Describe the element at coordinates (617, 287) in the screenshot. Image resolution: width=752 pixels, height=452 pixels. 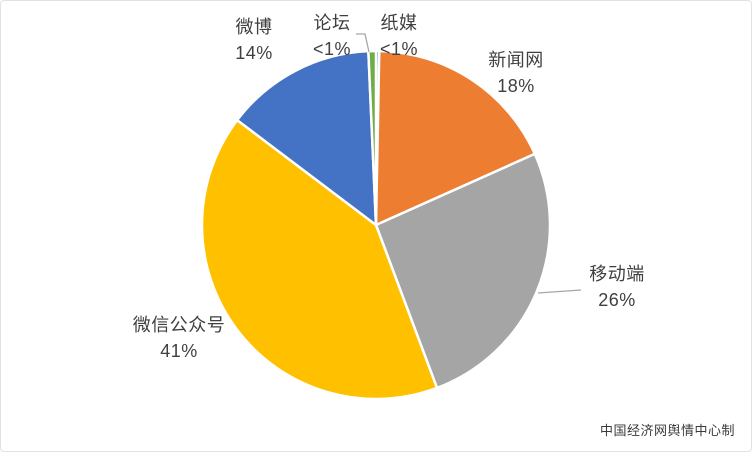
I see `pie-slice-label-mobile: 移动端 26%` at that location.